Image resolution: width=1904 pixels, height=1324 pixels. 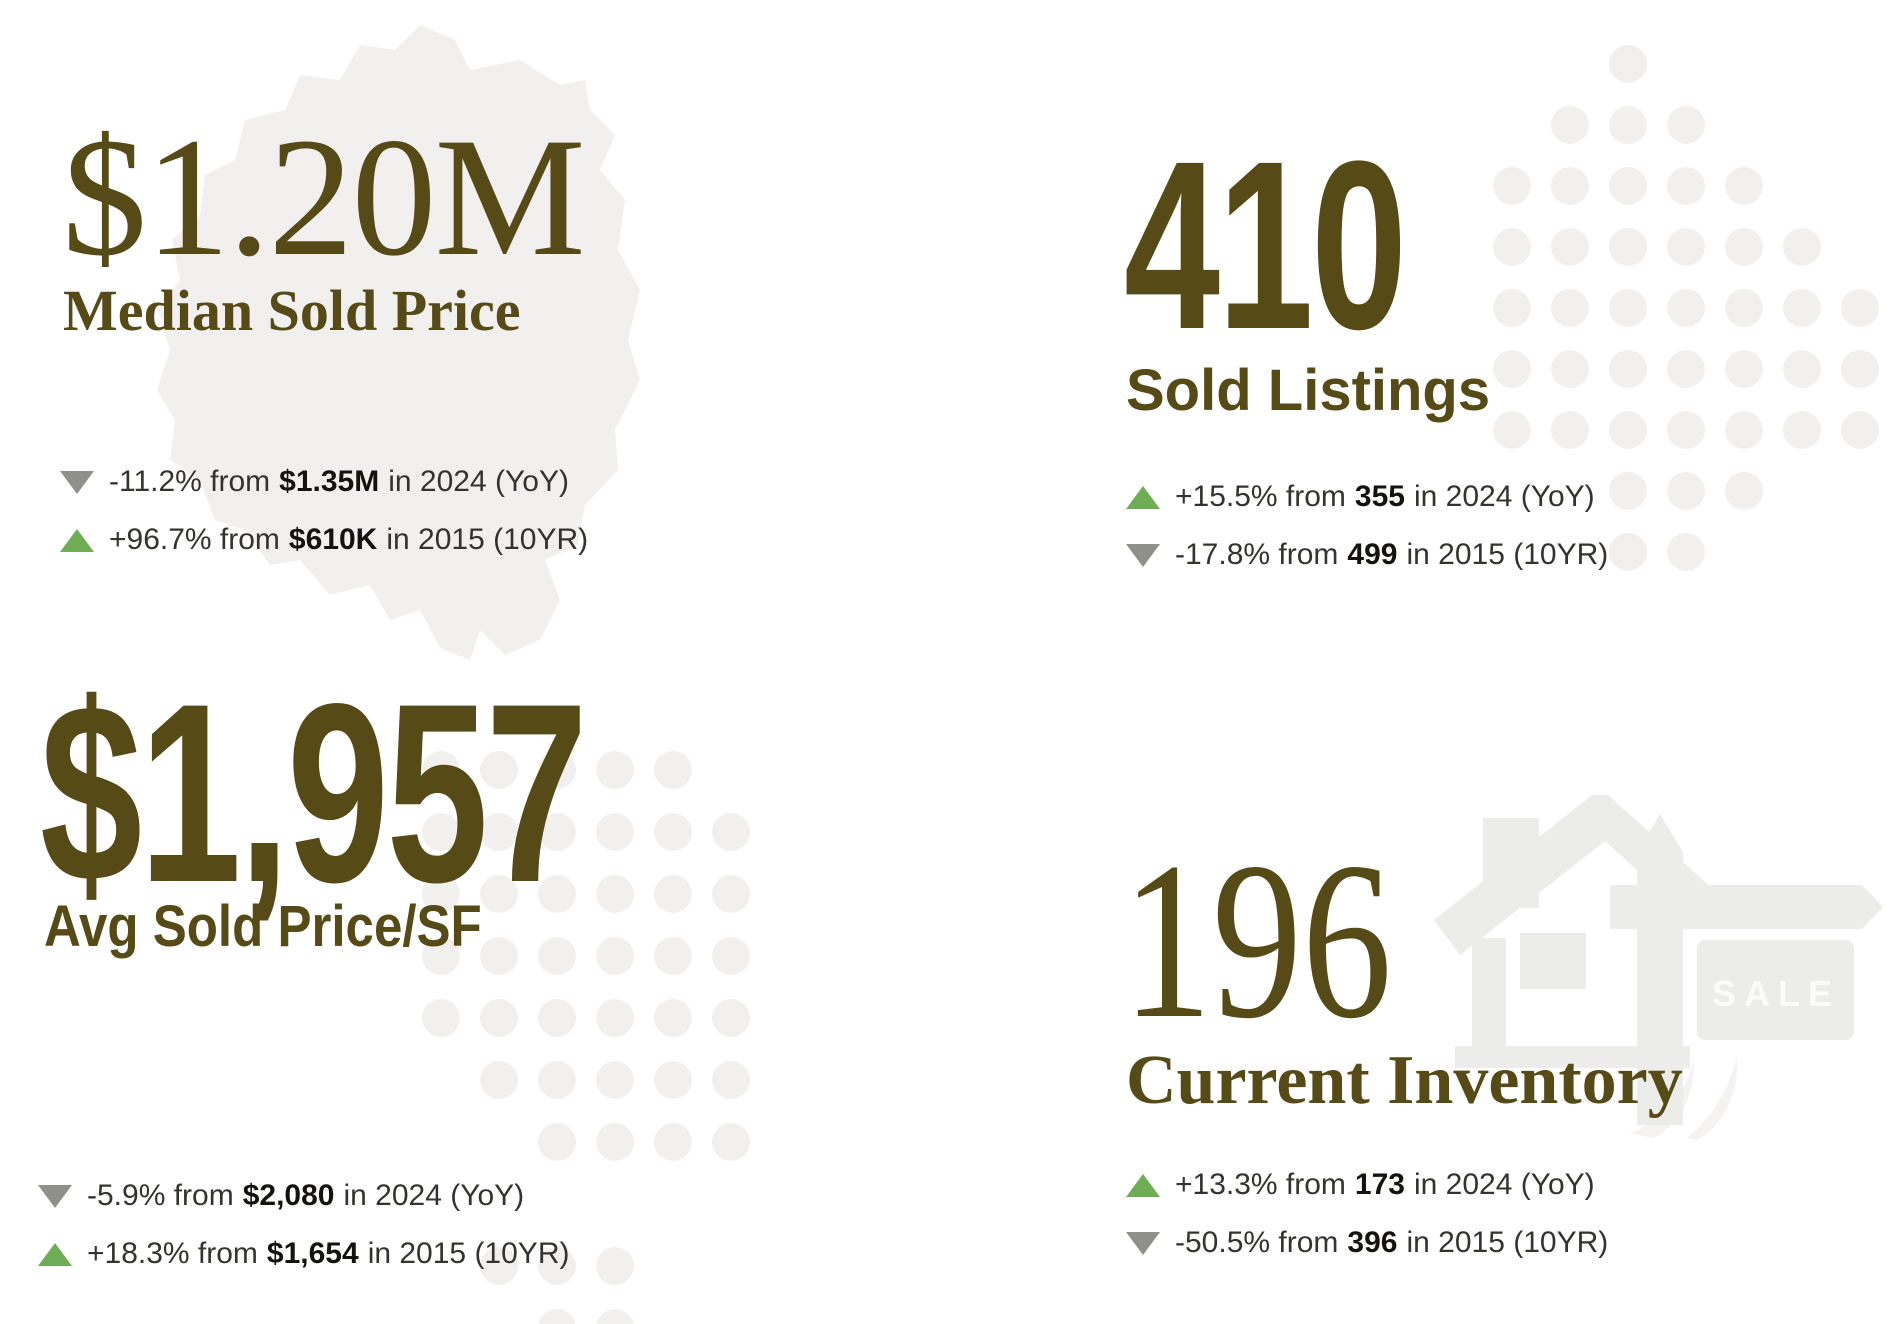 I want to click on stat-yoy: +13.3% from 173 in 2024 (YoY), so click(x=1367, y=1185).